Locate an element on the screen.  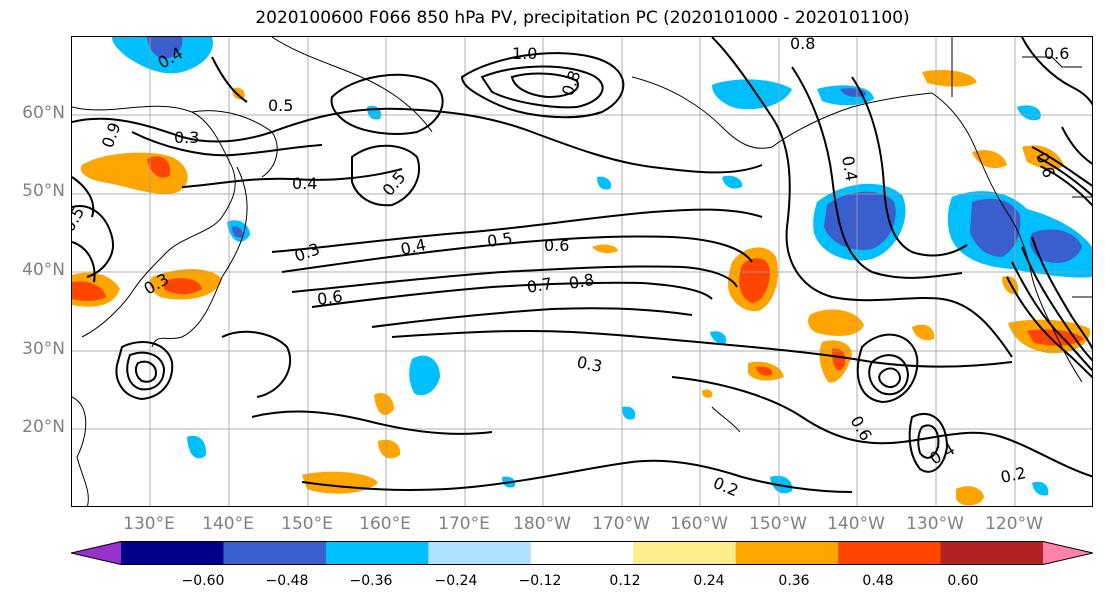
colorbar-tick-label: −0.48 is located at coordinates (287, 581).